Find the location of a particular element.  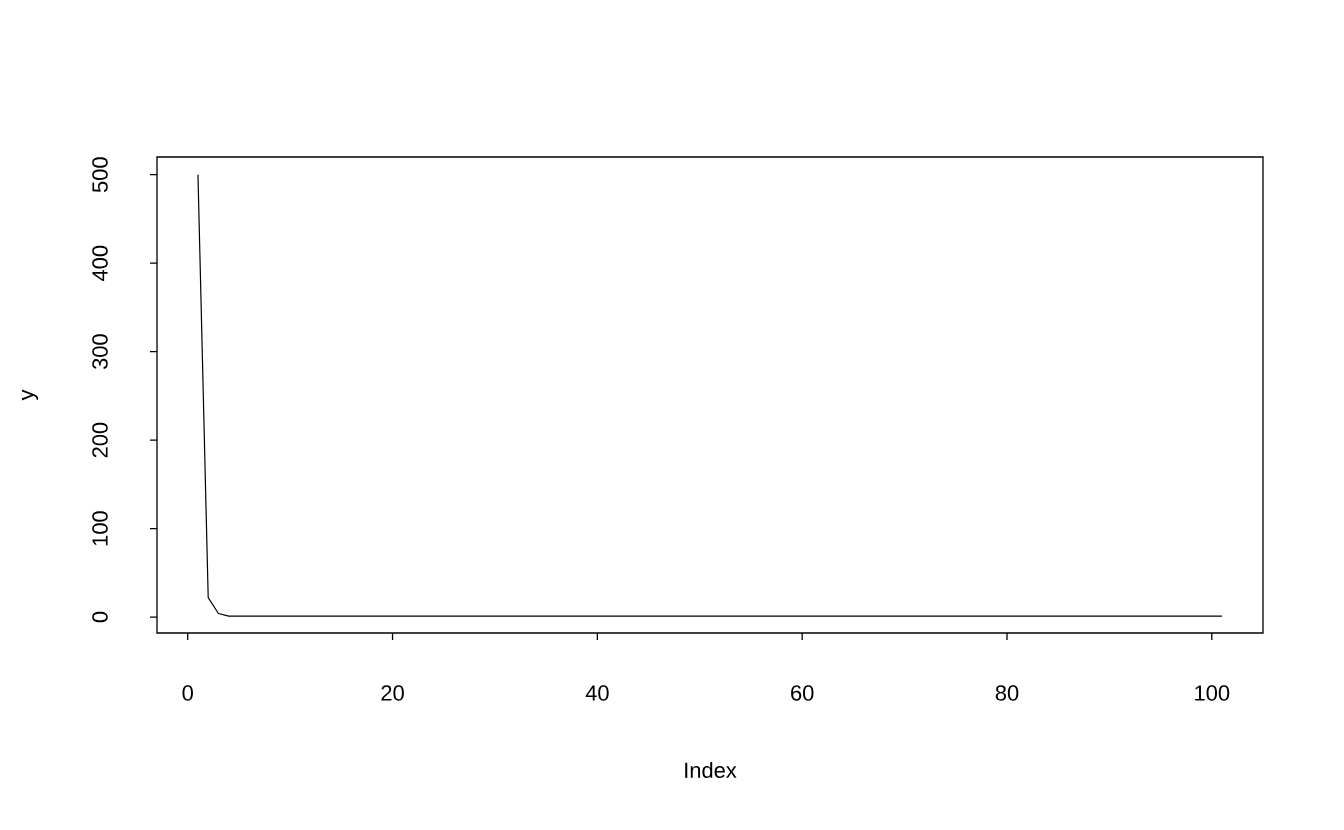

y-axis-title: y is located at coordinates (30, 395).